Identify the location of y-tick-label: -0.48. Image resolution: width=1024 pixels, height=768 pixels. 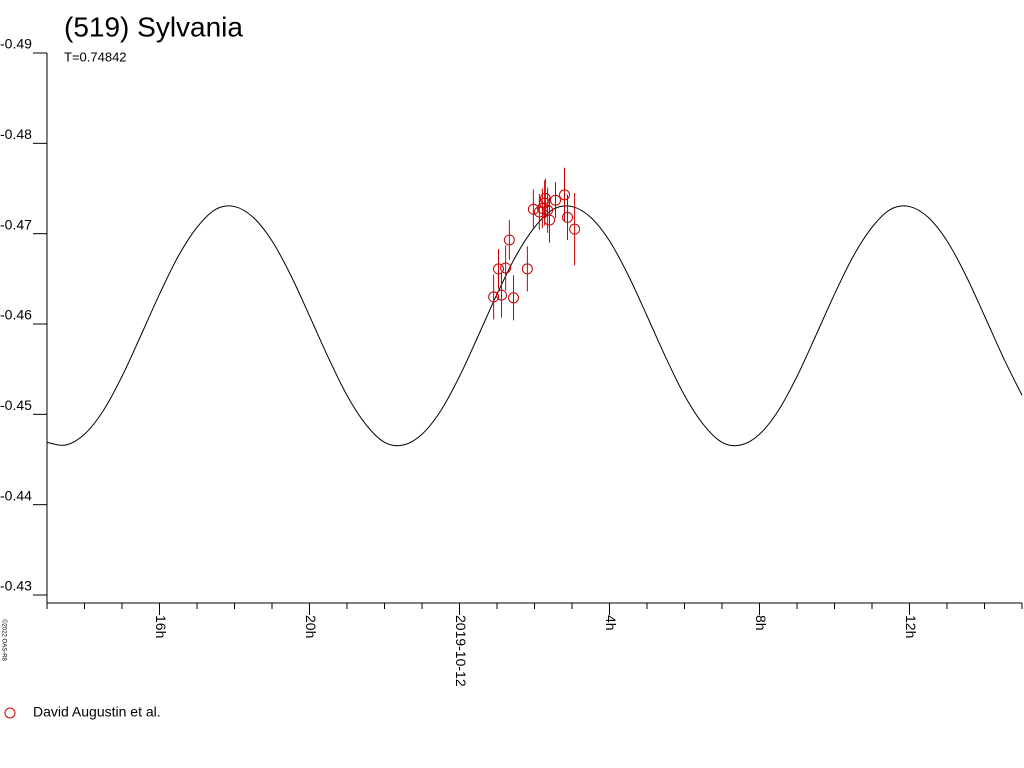
(16, 134).